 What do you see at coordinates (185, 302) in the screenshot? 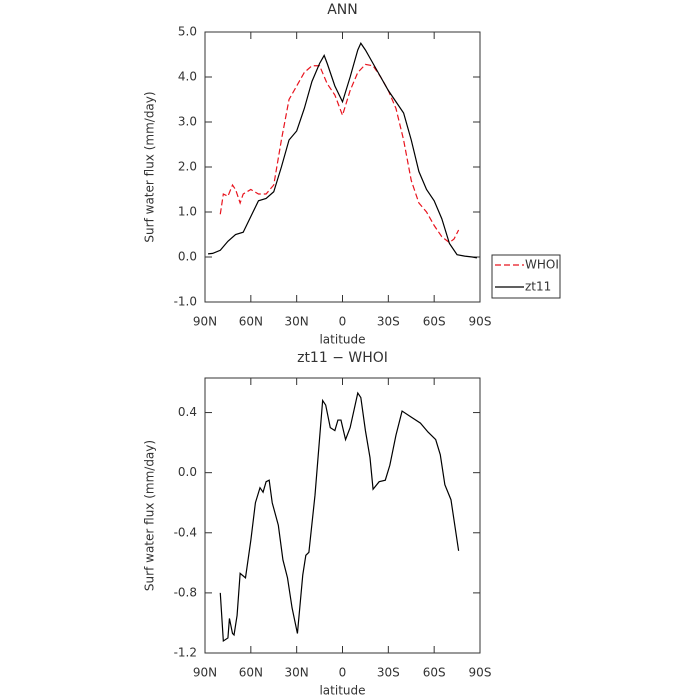
I see `y-tick-label: -1.0` at bounding box center [185, 302].